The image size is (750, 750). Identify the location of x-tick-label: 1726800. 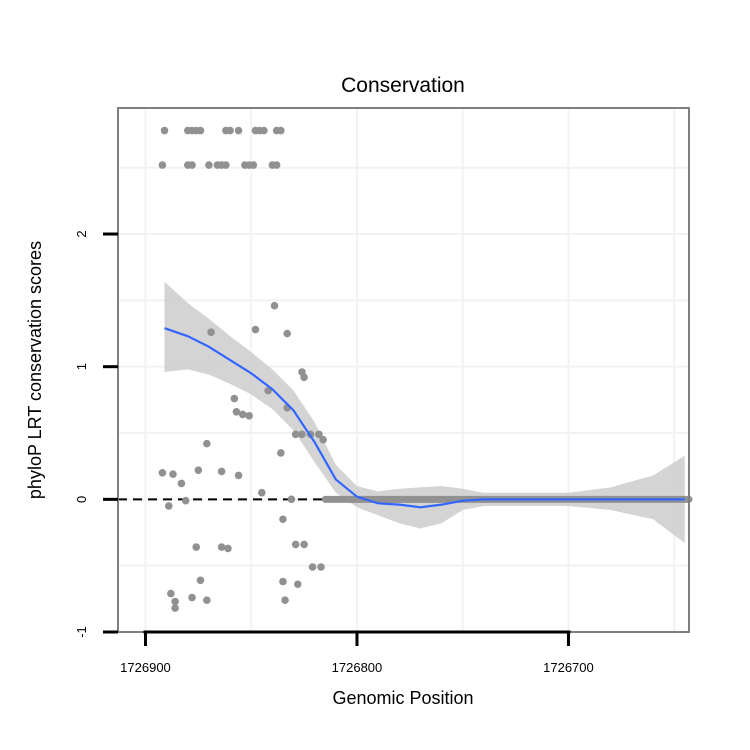
(357, 667).